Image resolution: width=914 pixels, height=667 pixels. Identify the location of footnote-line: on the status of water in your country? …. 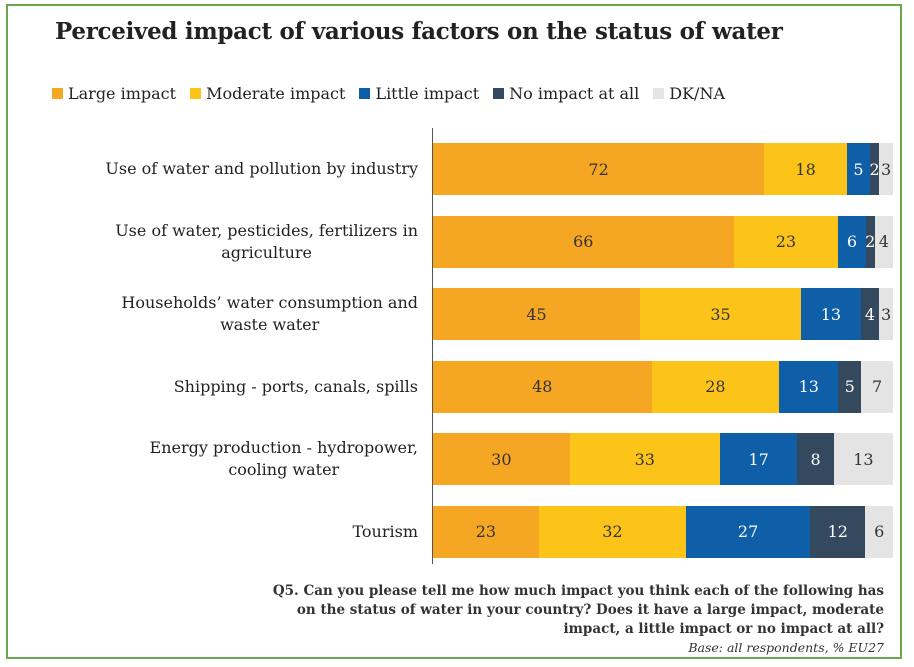
(590, 610).